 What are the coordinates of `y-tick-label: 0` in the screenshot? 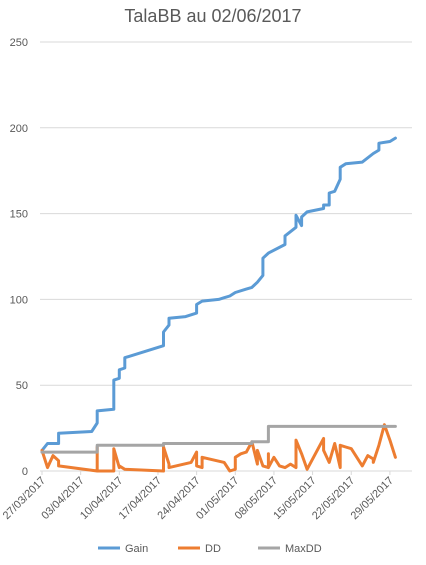 It's located at (25, 472).